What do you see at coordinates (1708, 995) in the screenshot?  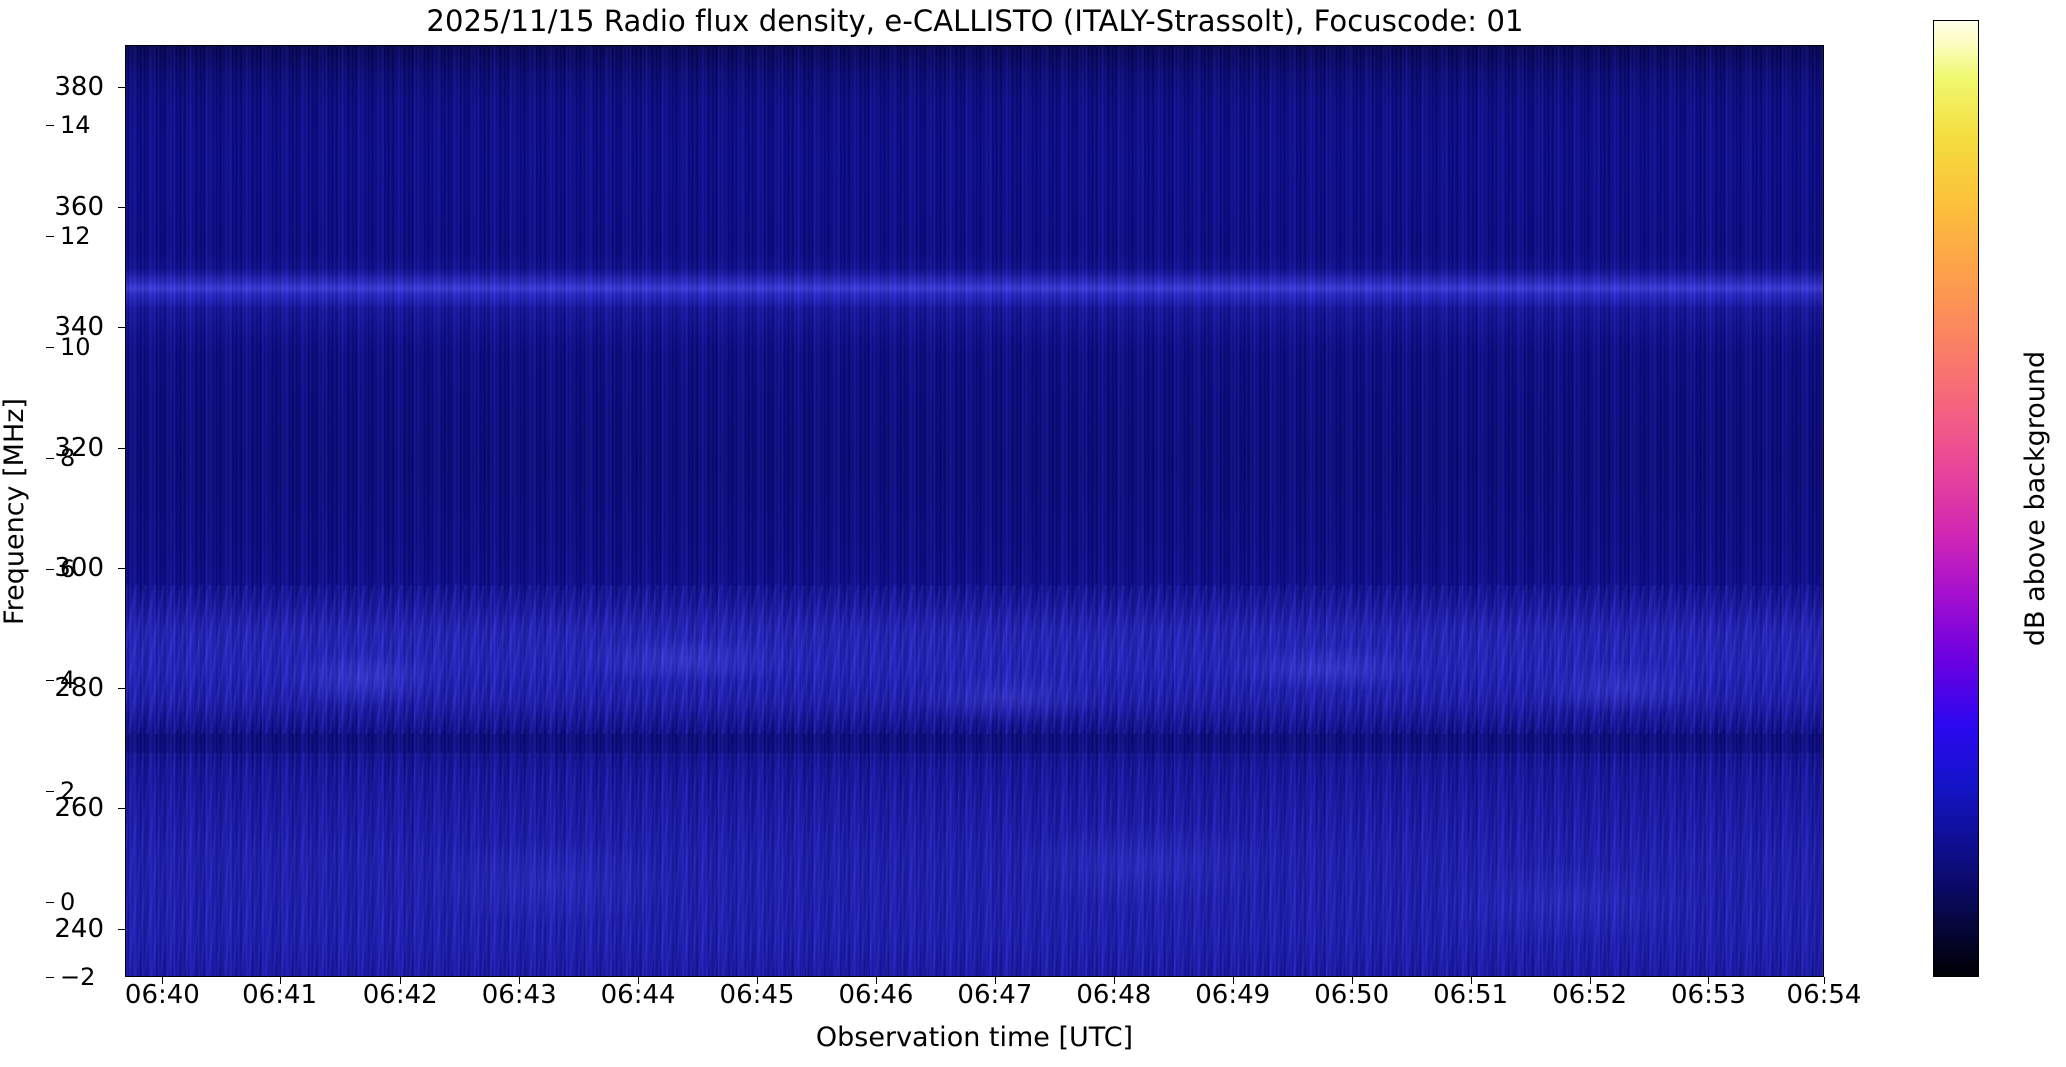 I see `x-tick-label: 06:53` at bounding box center [1708, 995].